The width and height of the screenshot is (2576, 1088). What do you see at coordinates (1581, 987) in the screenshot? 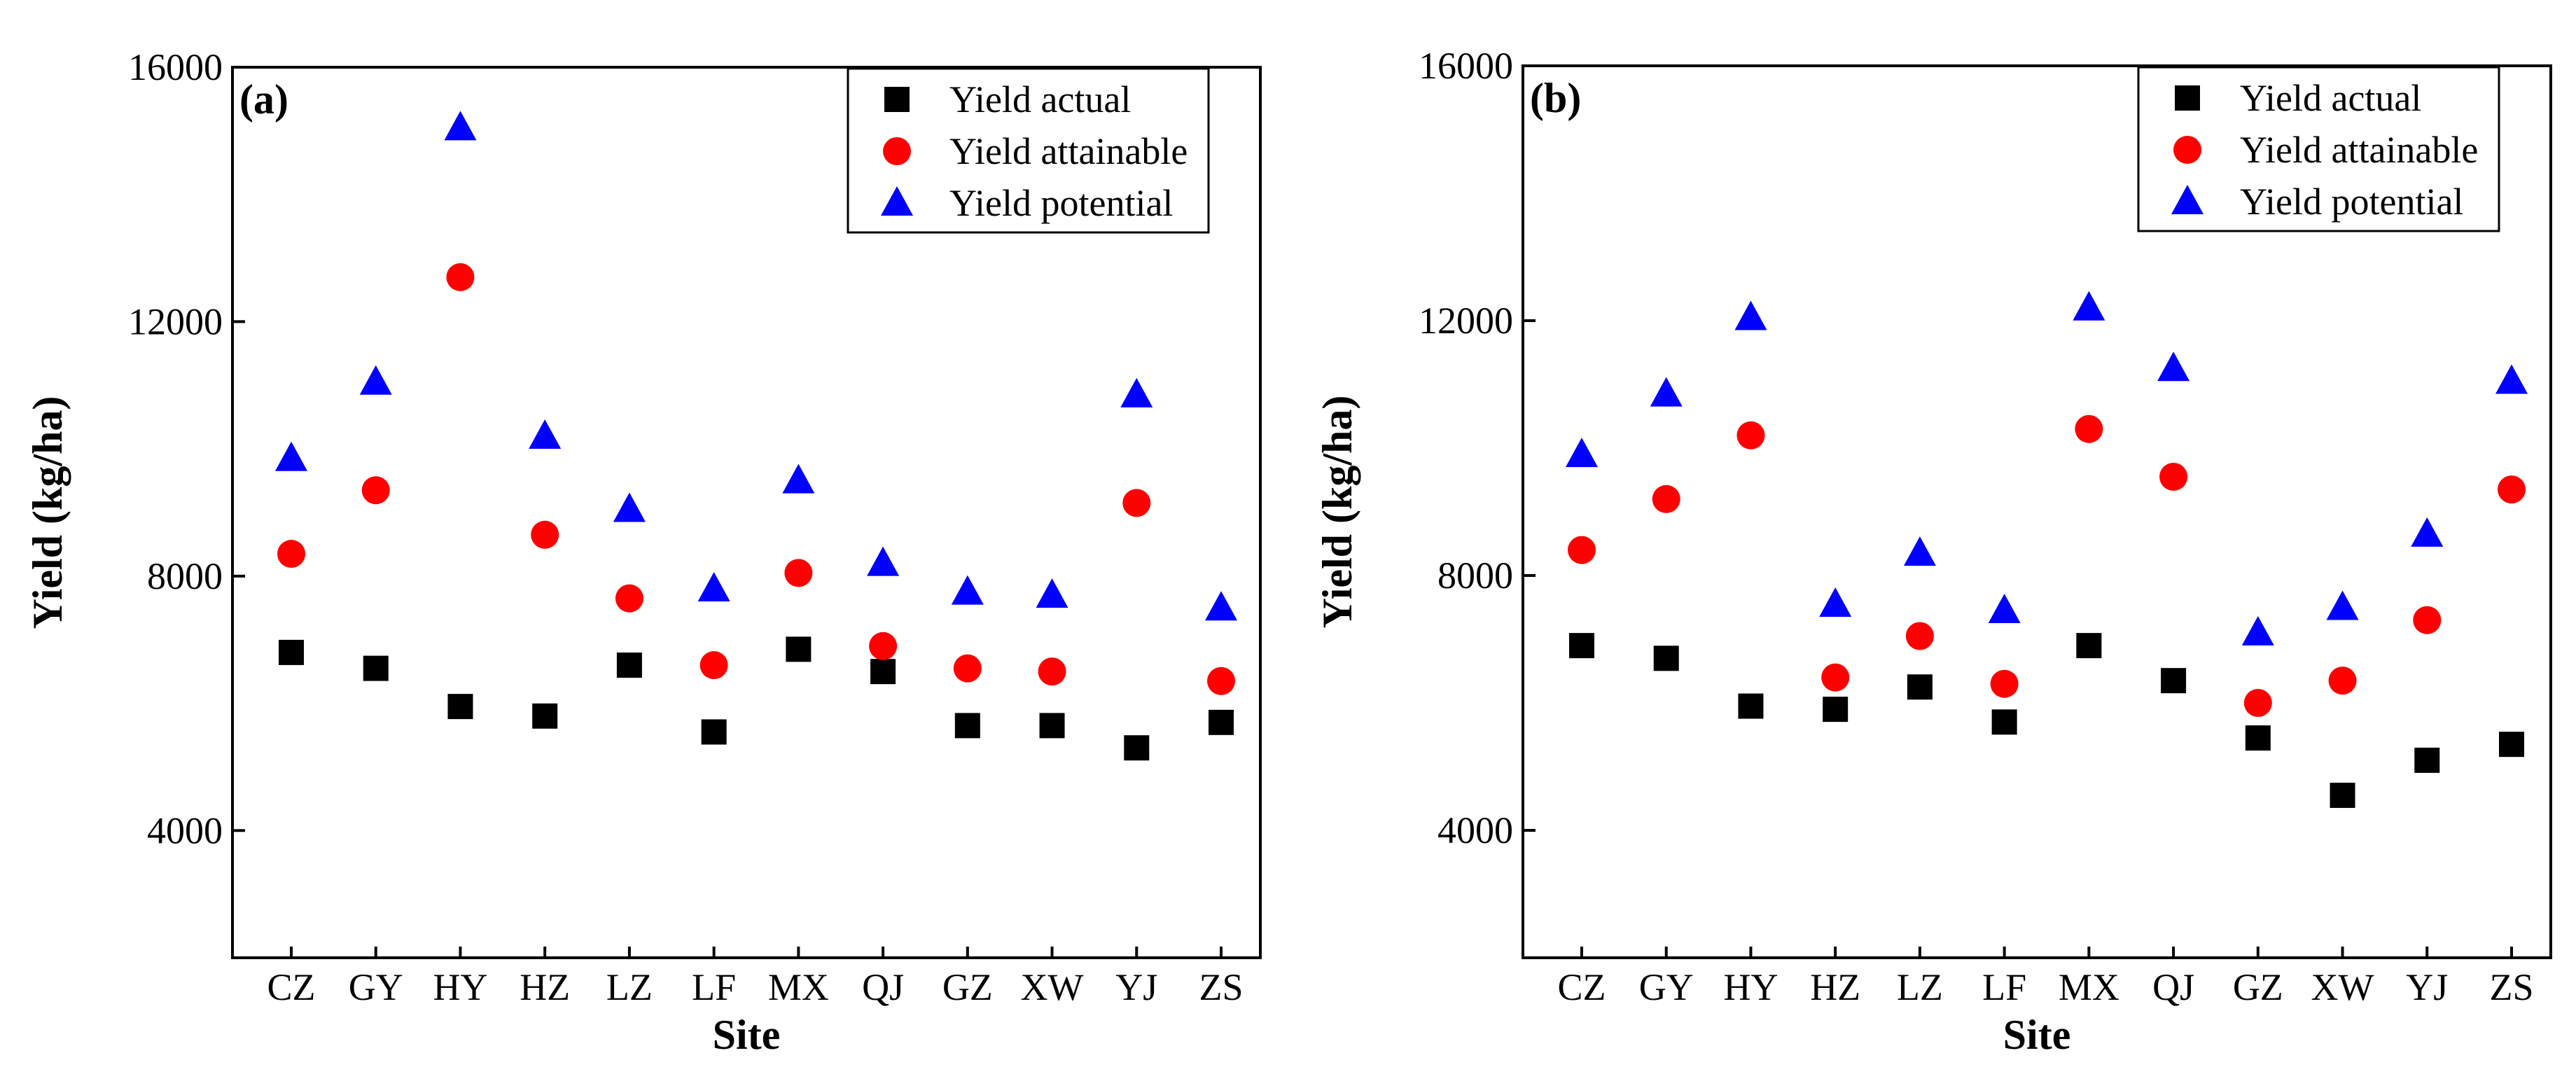
I see `x-tick-label-cz: CZ` at bounding box center [1581, 987].